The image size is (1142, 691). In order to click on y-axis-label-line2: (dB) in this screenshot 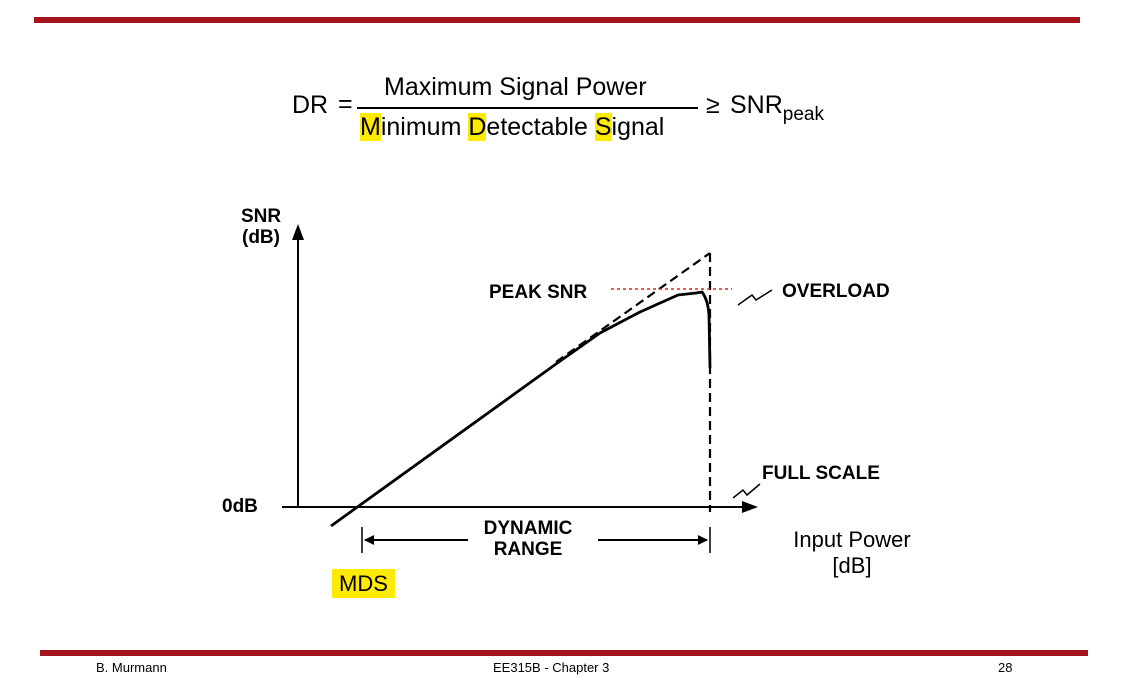, I will do `click(261, 238)`.